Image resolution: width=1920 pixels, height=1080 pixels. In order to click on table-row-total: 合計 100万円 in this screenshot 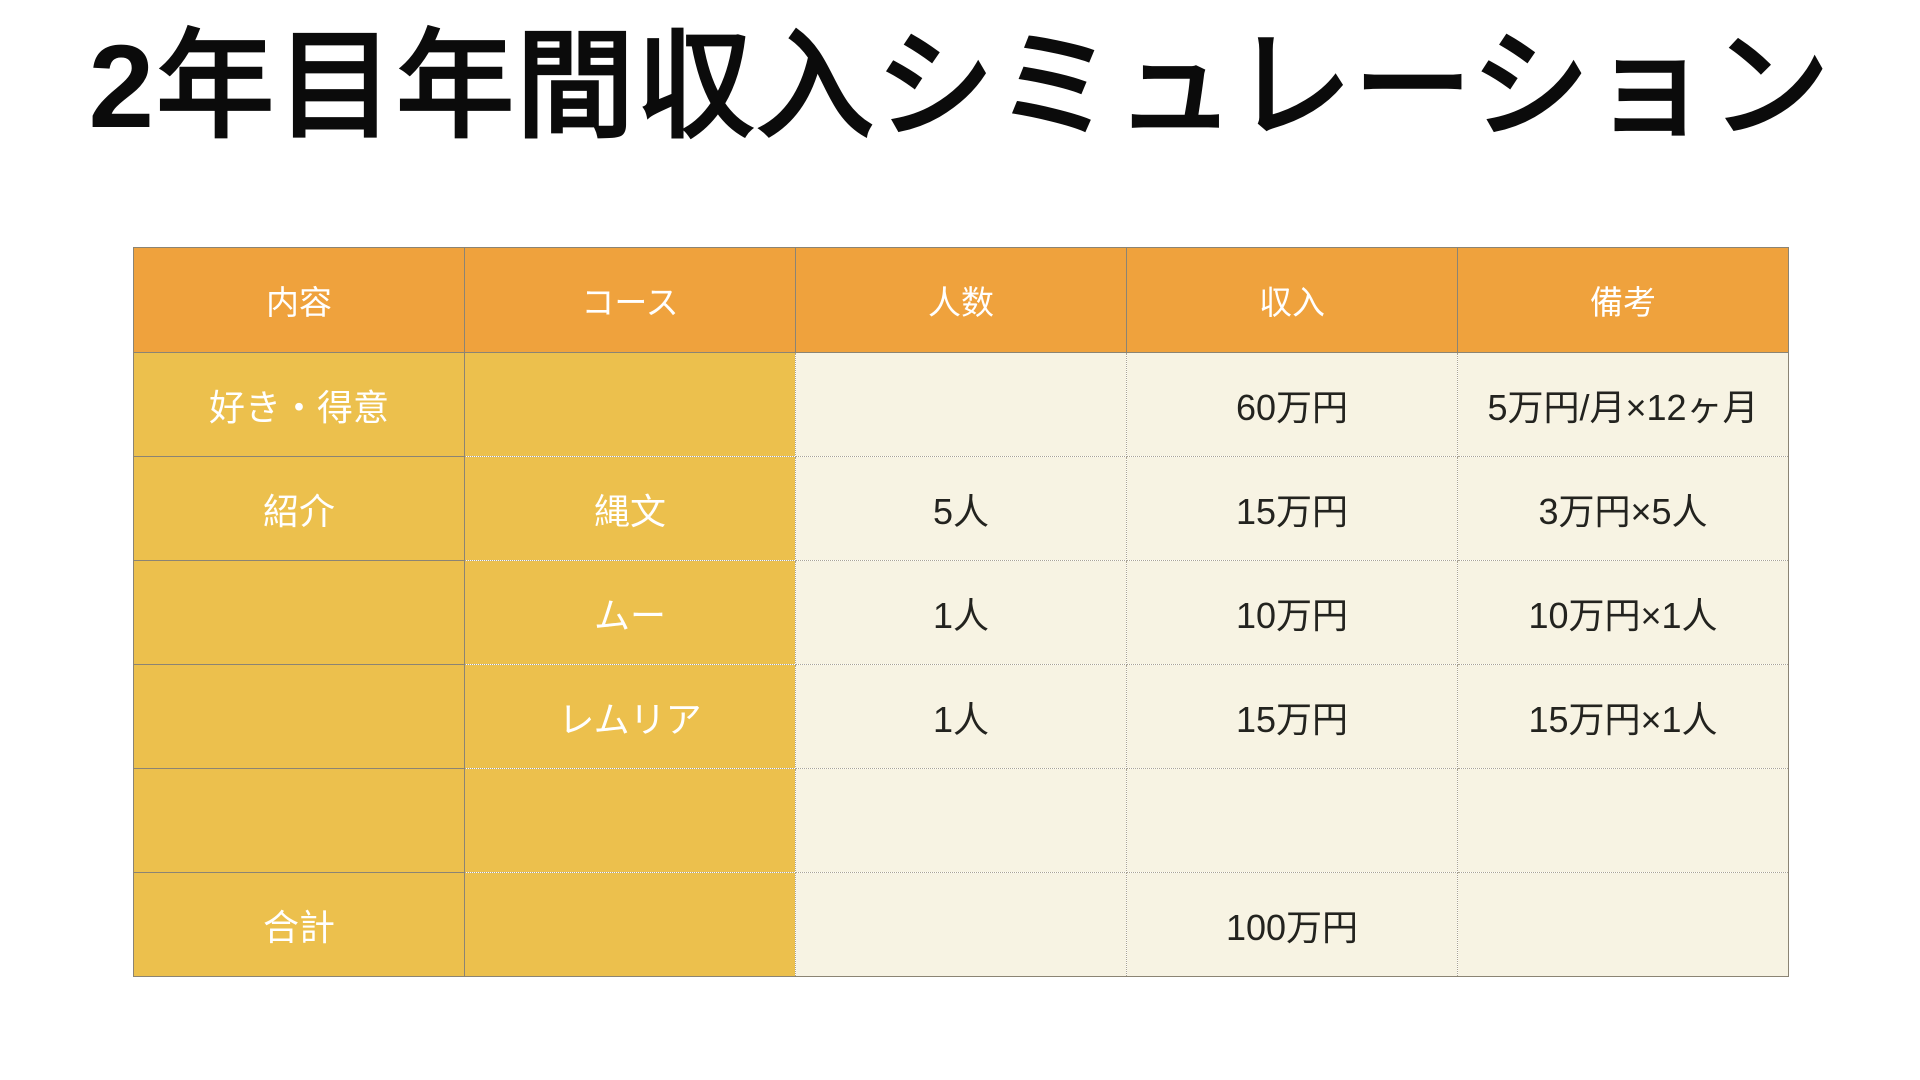, I will do `click(961, 924)`.